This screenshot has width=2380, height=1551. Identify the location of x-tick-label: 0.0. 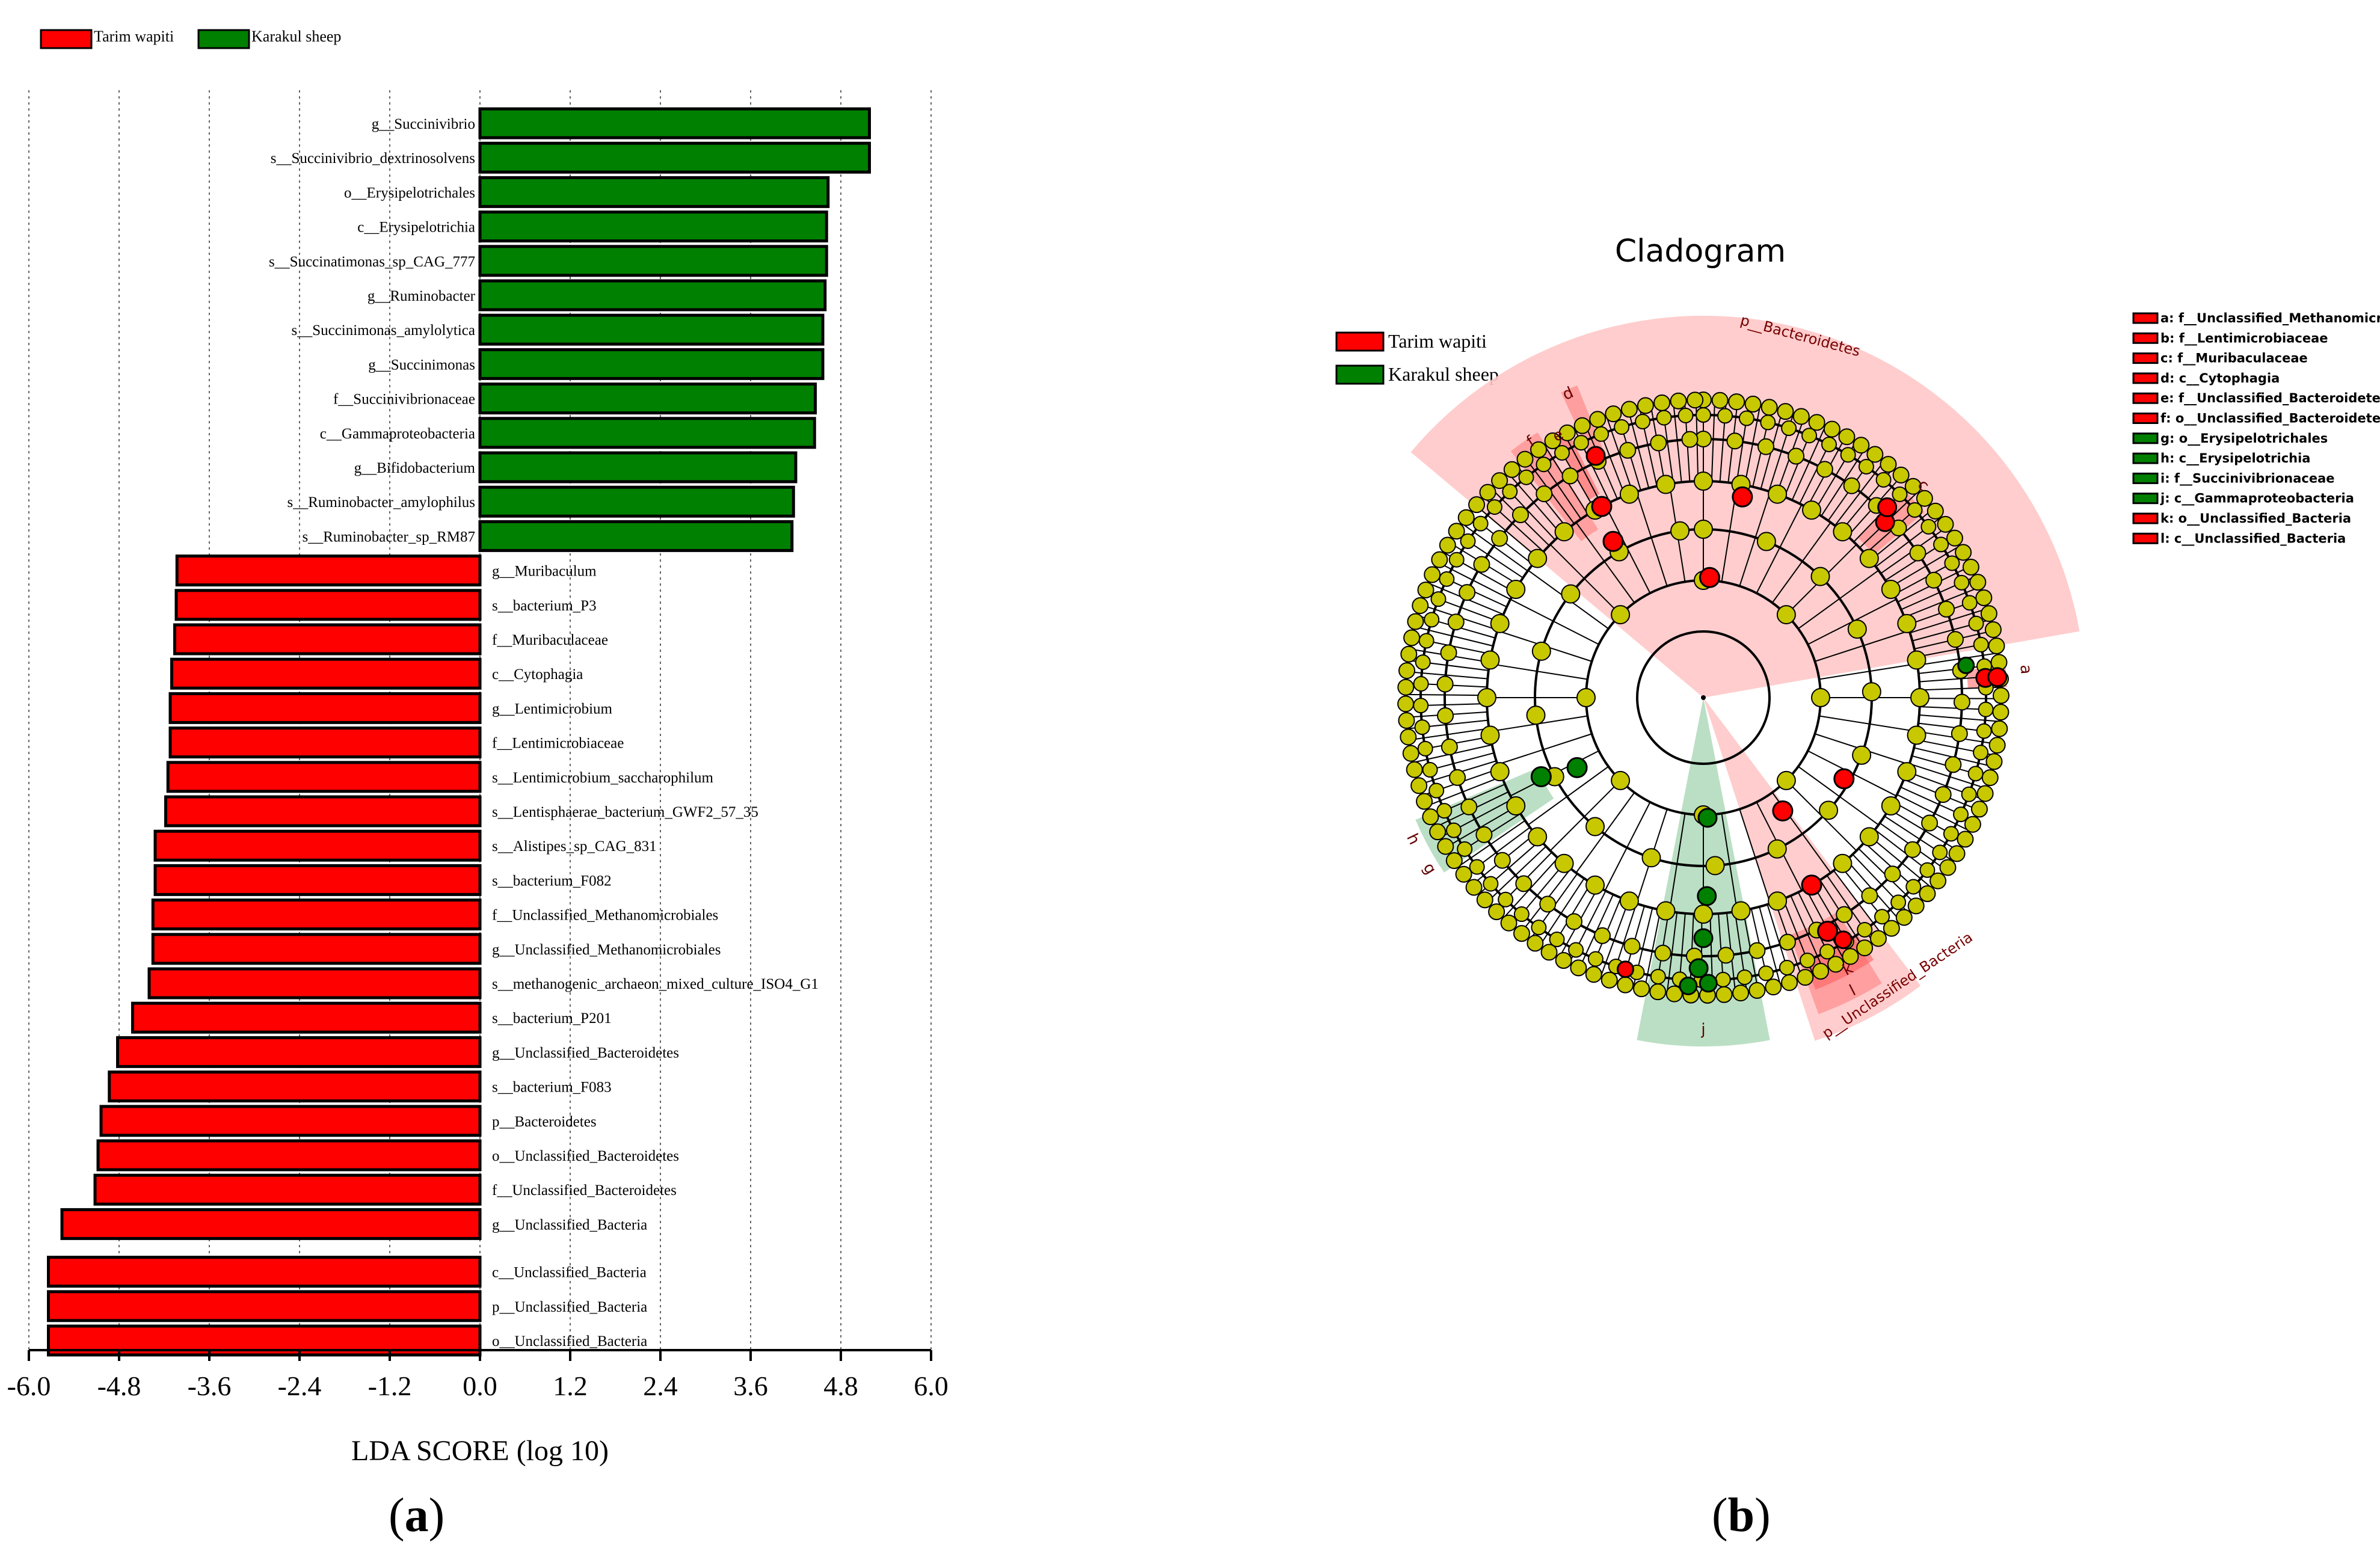
(480, 1386).